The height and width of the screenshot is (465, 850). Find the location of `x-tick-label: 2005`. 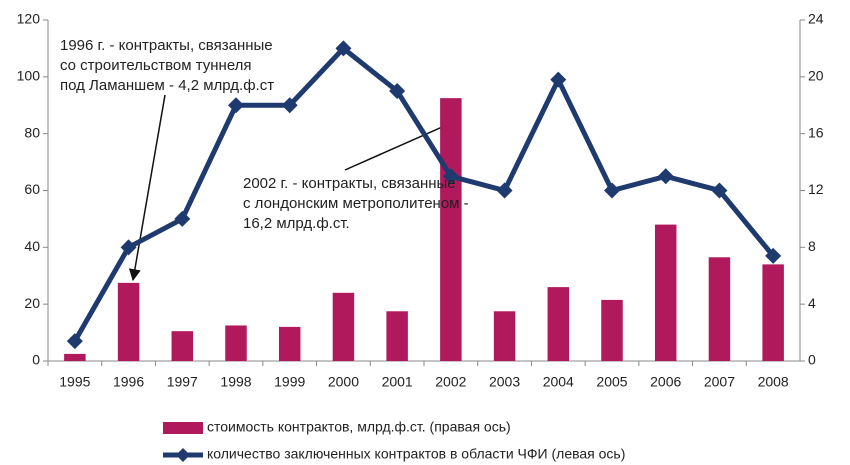

x-tick-label: 2005 is located at coordinates (611, 382).